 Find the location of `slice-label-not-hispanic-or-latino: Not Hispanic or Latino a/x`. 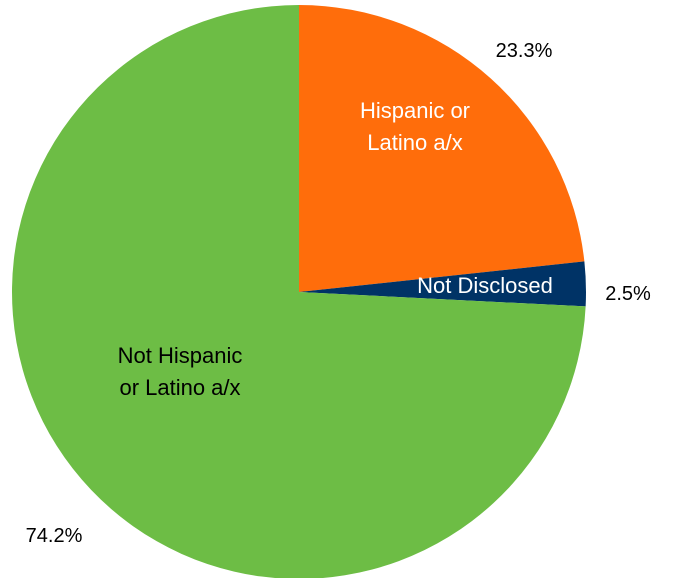

slice-label-not-hispanic-or-latino: Not Hispanic or Latino a/x is located at coordinates (180, 371).